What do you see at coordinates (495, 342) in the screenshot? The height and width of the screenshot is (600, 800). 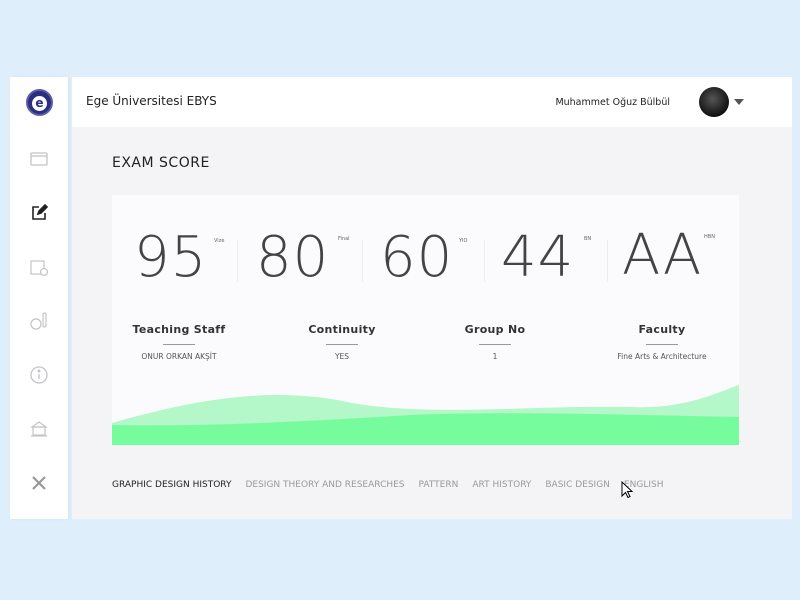 I see `detail-group-no: Group No 1` at bounding box center [495, 342].